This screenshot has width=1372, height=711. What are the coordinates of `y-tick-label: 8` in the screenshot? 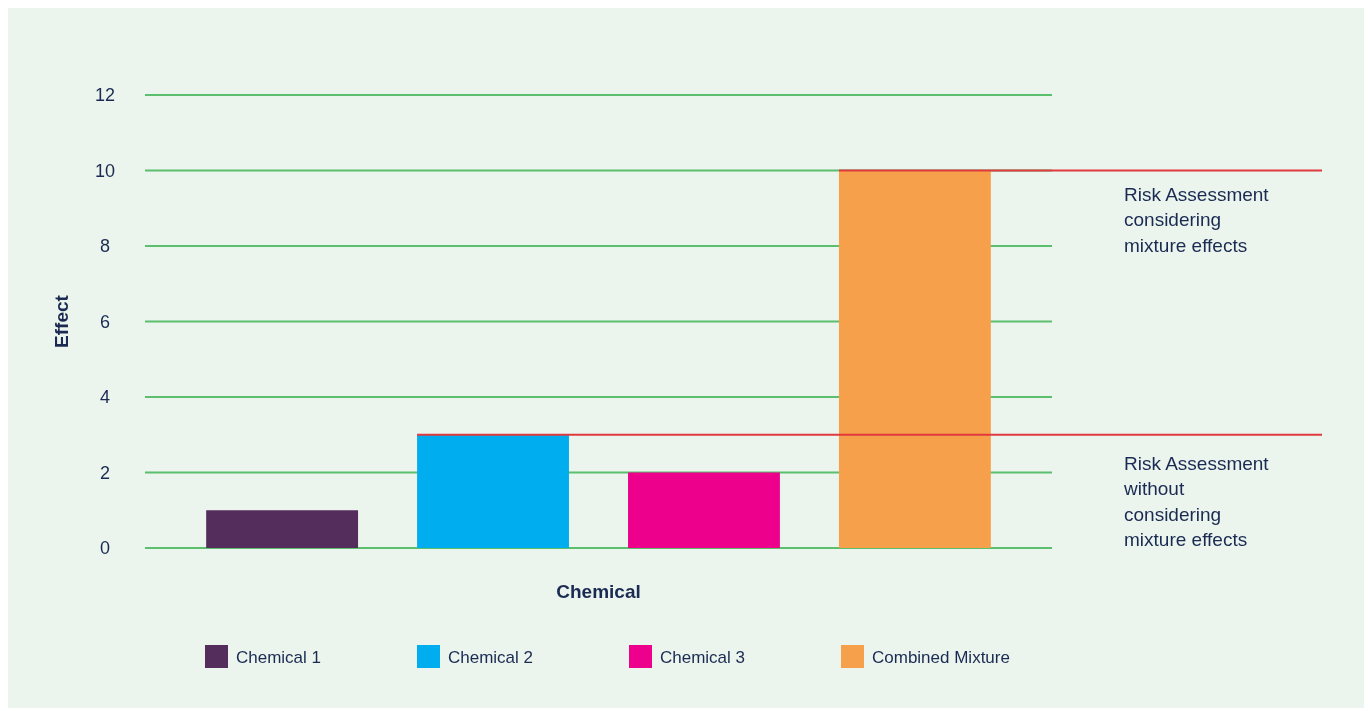 It's located at (105, 246).